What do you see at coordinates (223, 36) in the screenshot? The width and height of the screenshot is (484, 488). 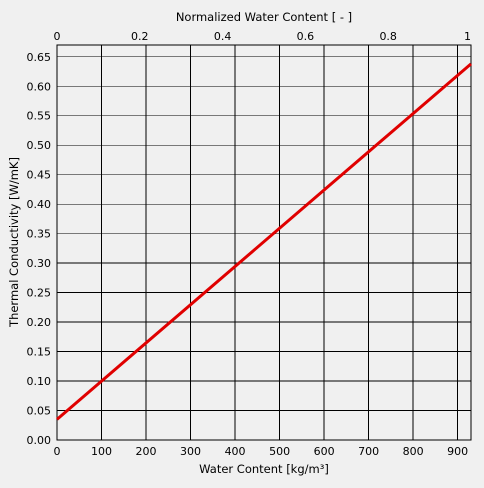 I see `x2-tick-label: 0.4` at bounding box center [223, 36].